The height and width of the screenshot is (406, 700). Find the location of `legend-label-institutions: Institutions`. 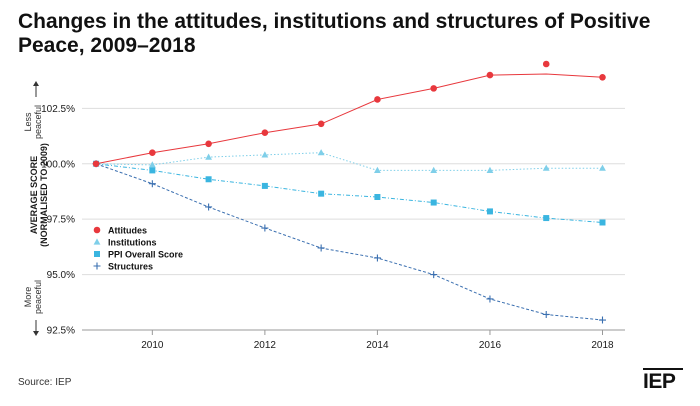

legend-label-institutions: Institutions is located at coordinates (132, 243).